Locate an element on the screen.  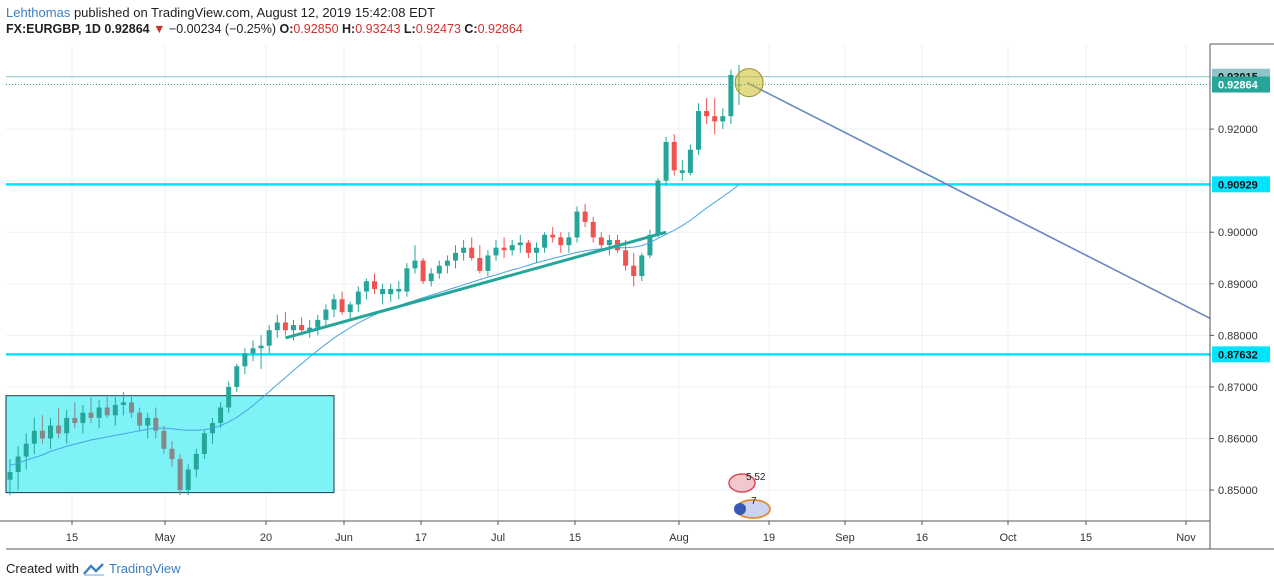
x-tick-label: 15 is located at coordinates (1086, 538).